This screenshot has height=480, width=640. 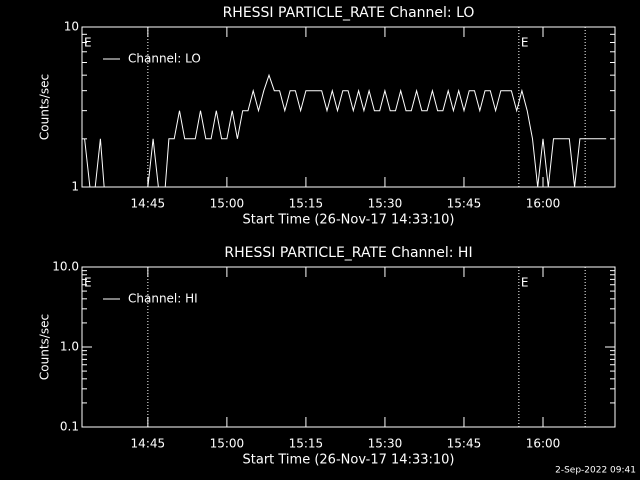 I want to click on legend-label: Channel: LO, so click(x=164, y=59).